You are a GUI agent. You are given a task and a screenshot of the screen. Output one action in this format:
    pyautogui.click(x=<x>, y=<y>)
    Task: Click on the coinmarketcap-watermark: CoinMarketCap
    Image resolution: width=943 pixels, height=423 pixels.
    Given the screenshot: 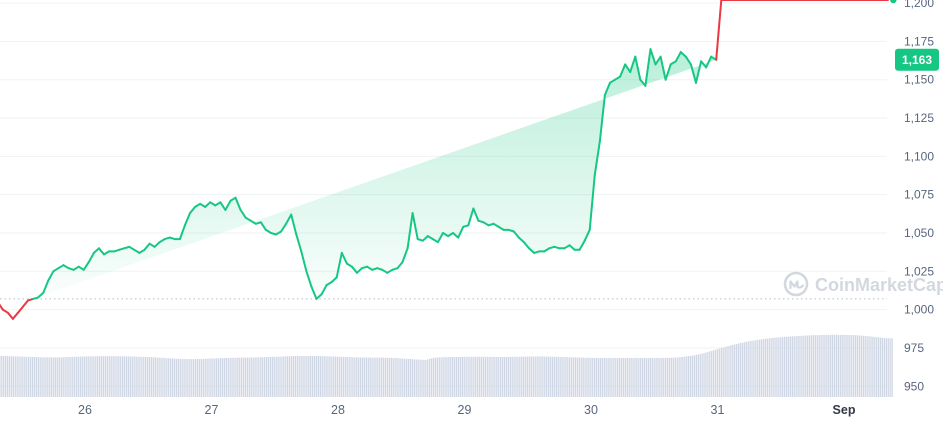 What is the action you would take?
    pyautogui.click(x=863, y=284)
    